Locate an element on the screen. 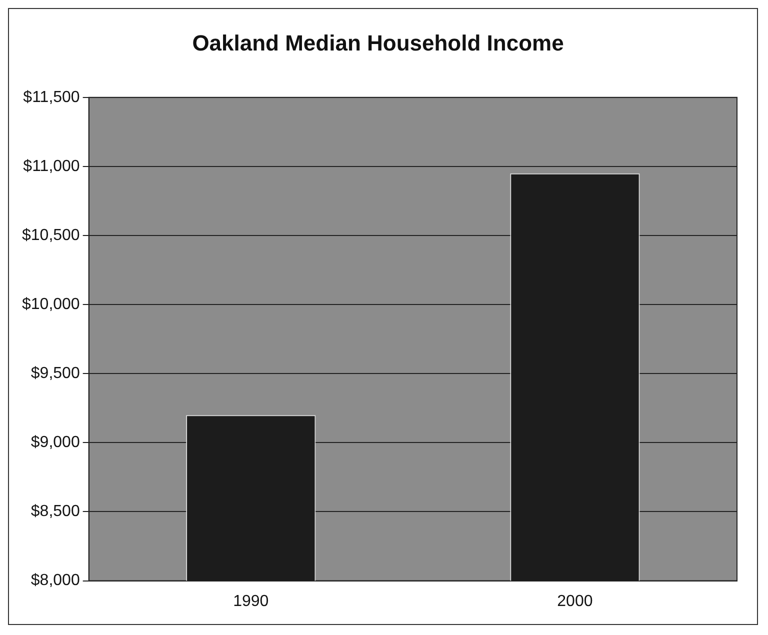  y-tick-label: $10,500 is located at coordinates (51, 235).